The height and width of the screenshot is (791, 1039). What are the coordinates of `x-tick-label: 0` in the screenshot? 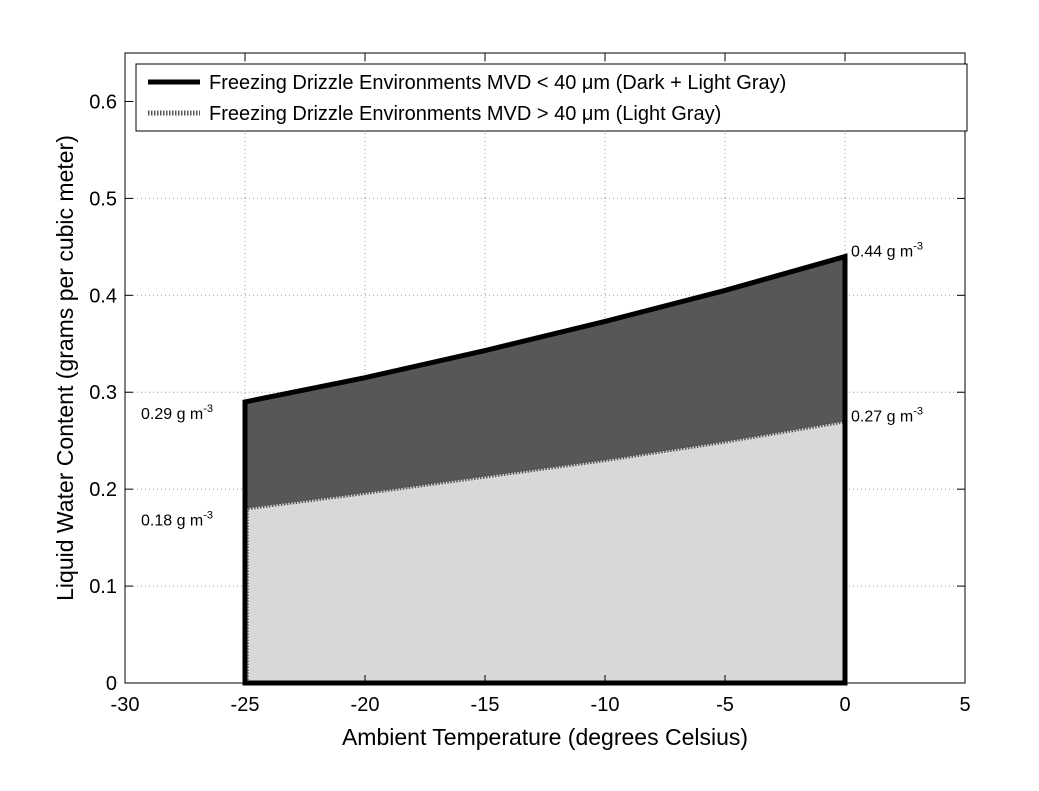 It's located at (844, 705).